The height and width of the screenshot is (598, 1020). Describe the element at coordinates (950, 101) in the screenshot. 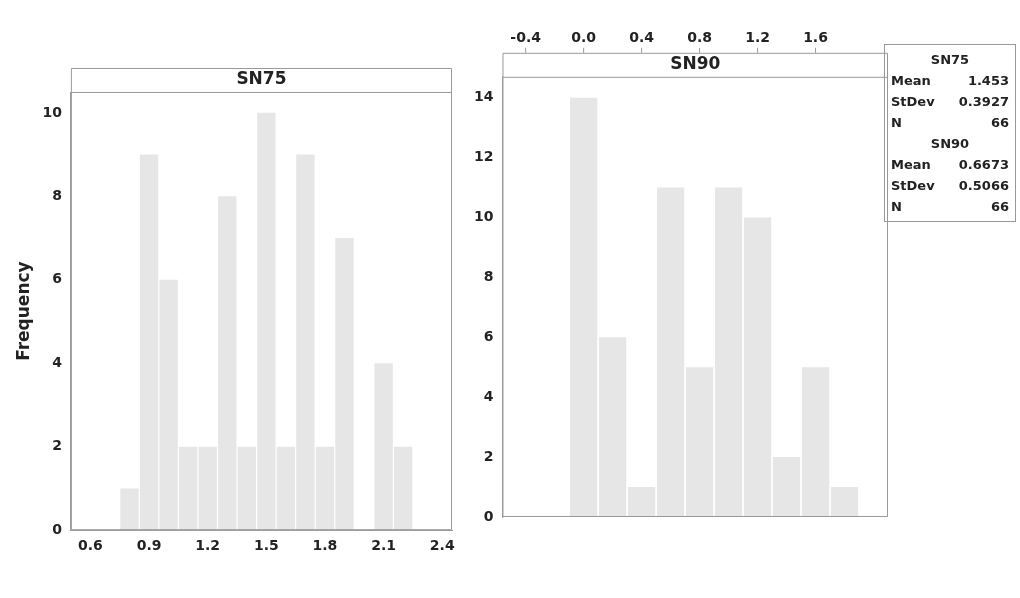

I see `text: StDev 0.3927` at that location.